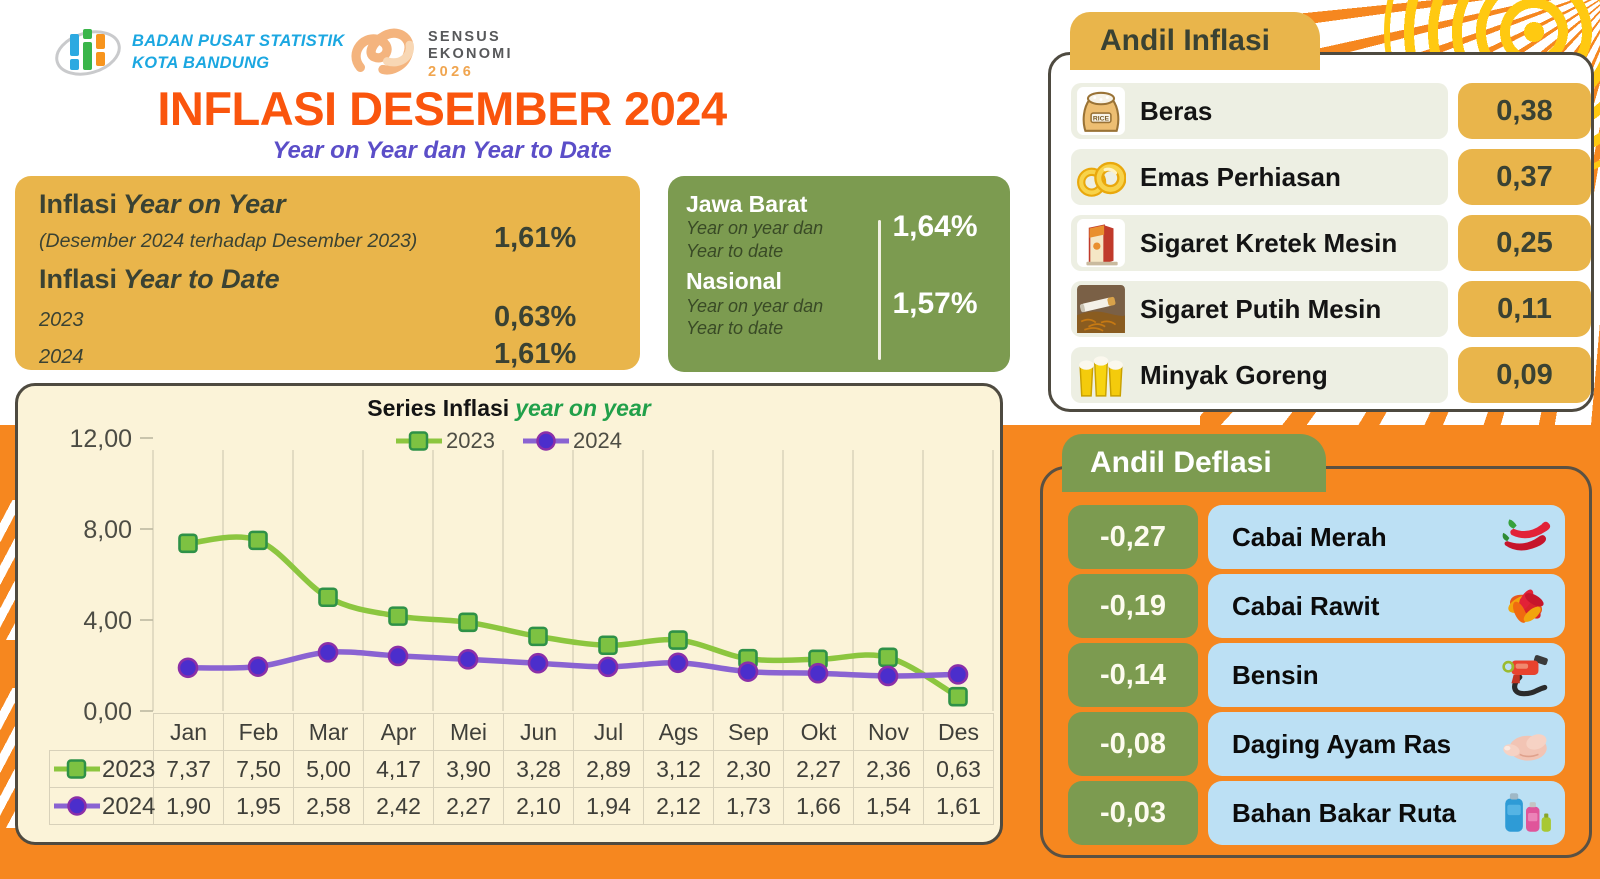 The width and height of the screenshot is (1600, 879). What do you see at coordinates (1526, 537) in the screenshot?
I see `red-chili-icon` at bounding box center [1526, 537].